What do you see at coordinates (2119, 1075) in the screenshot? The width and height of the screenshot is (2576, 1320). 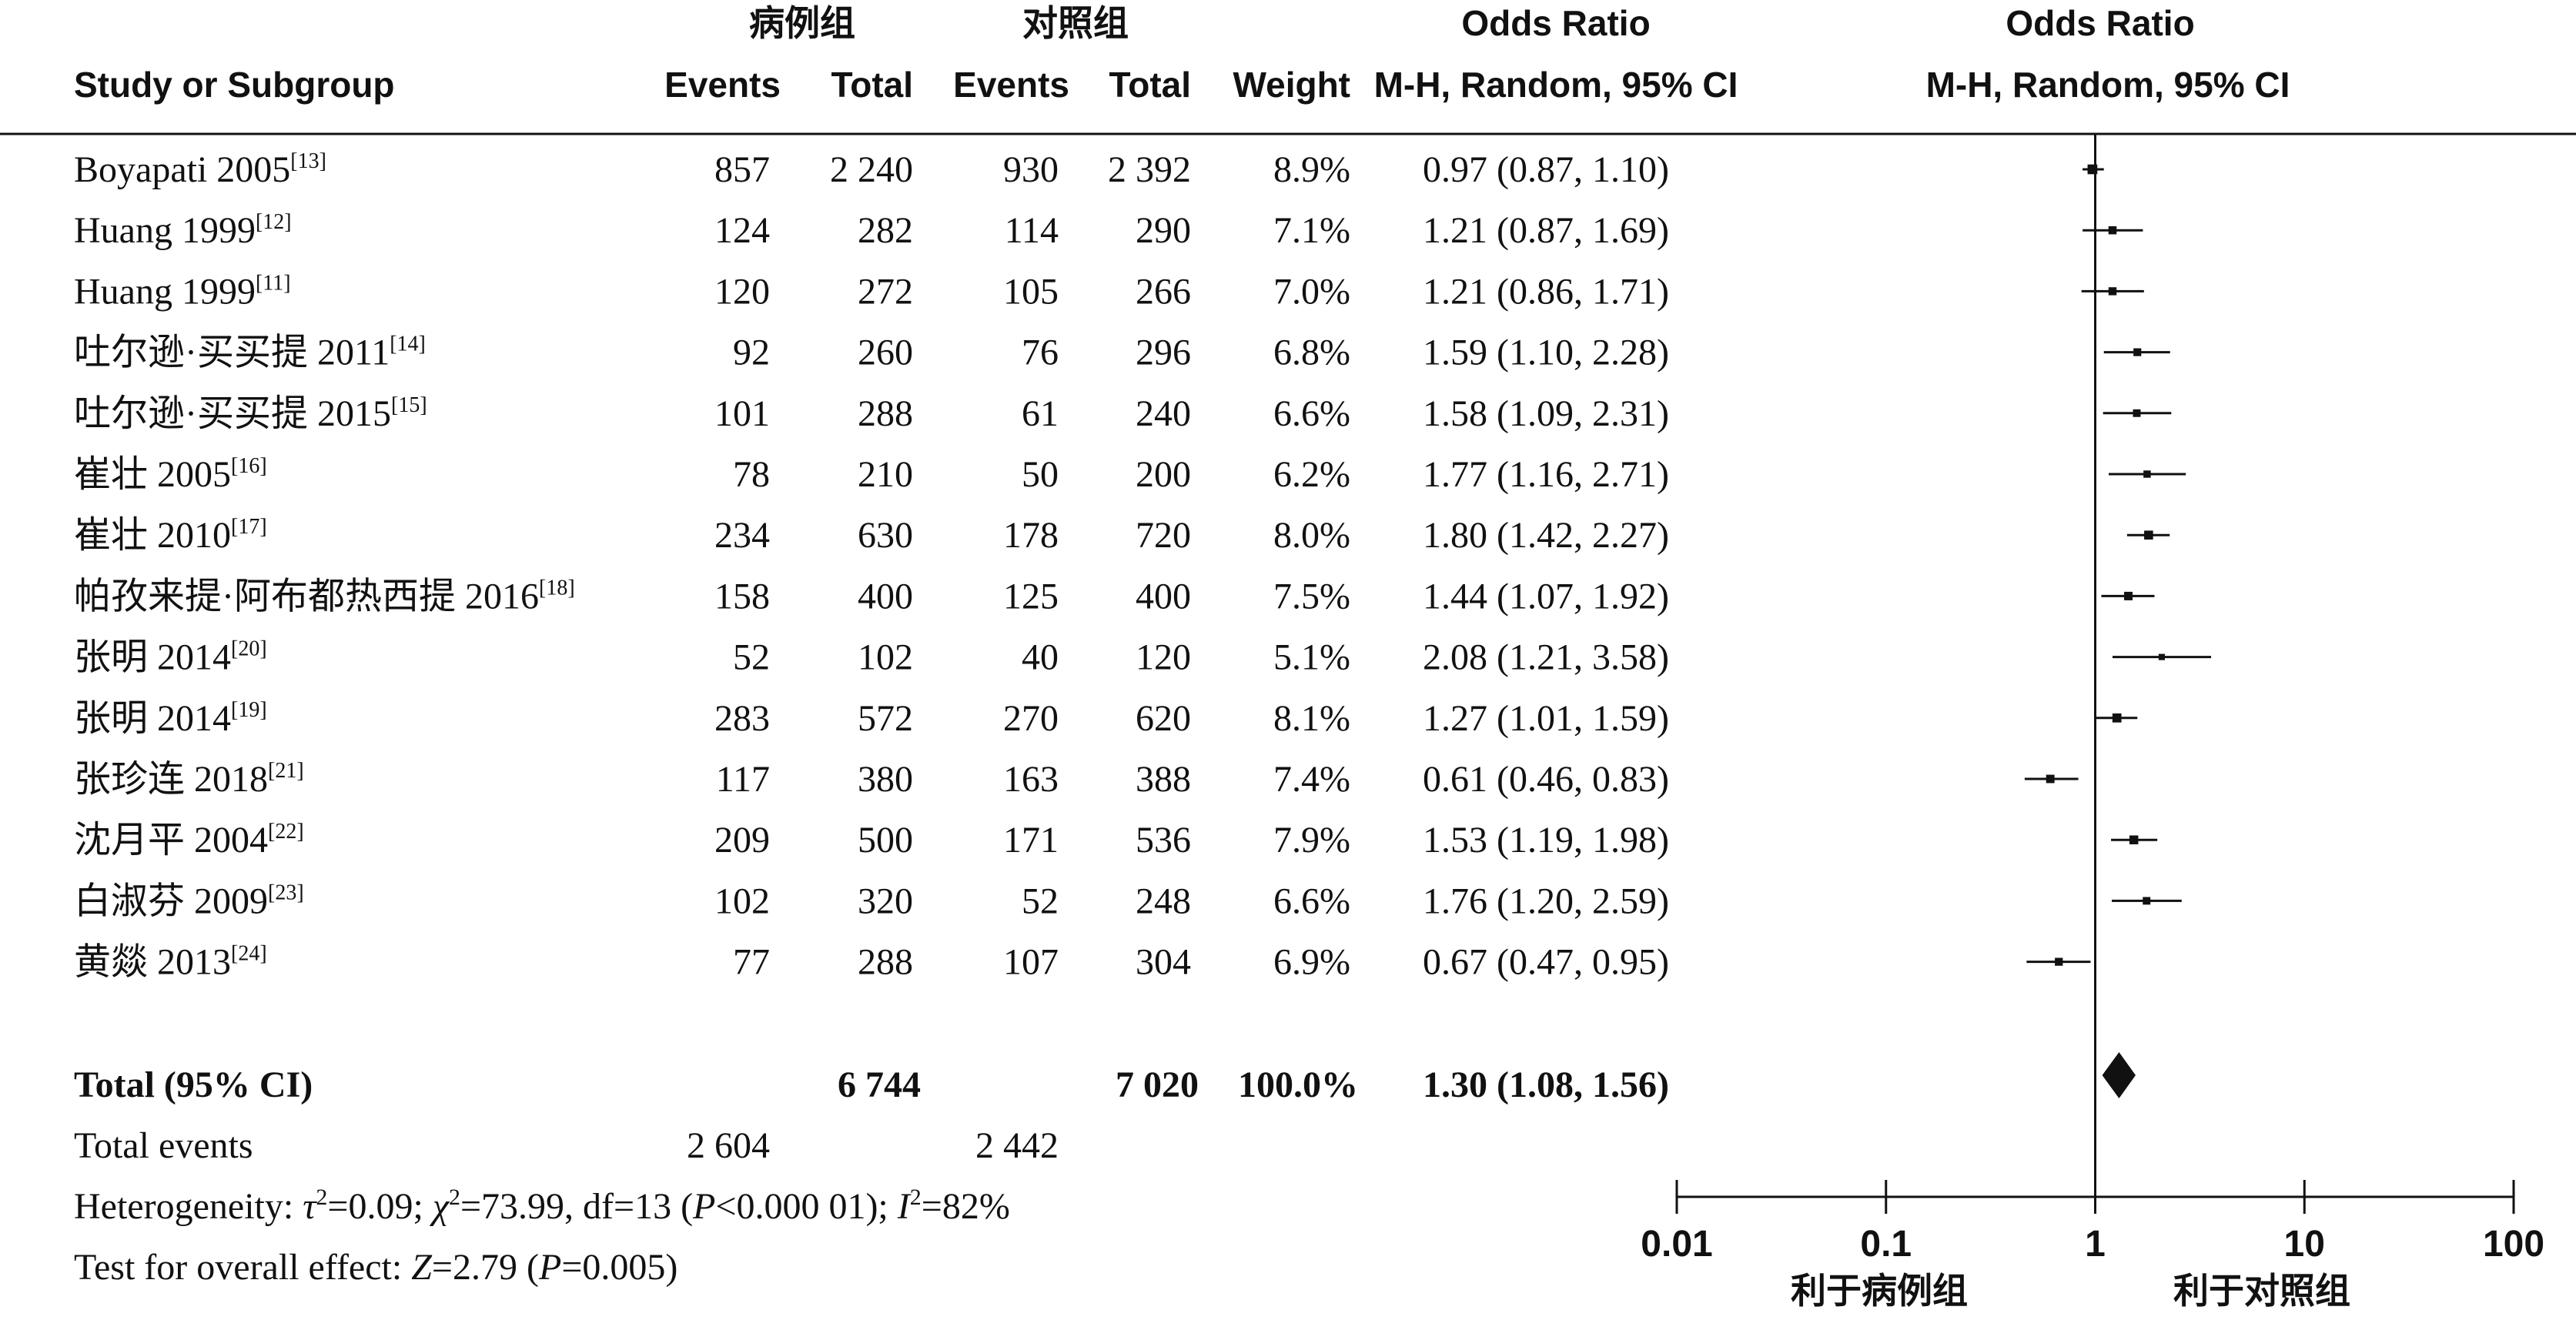 I see `pooled-diamond` at bounding box center [2119, 1075].